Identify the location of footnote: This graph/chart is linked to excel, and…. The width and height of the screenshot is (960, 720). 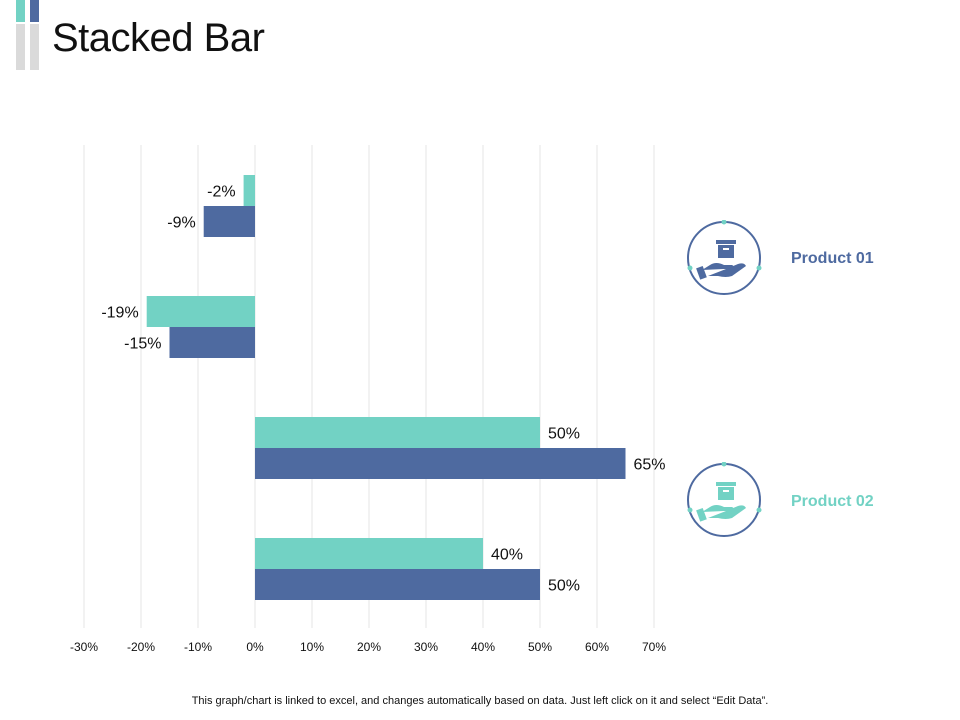
(480, 701).